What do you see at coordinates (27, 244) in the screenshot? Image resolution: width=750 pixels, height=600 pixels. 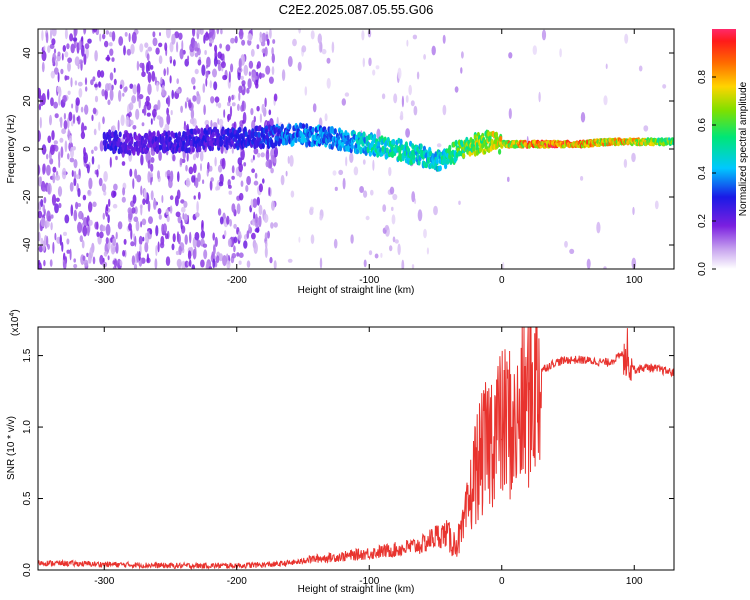 I see `y-tick-label: -40` at bounding box center [27, 244].